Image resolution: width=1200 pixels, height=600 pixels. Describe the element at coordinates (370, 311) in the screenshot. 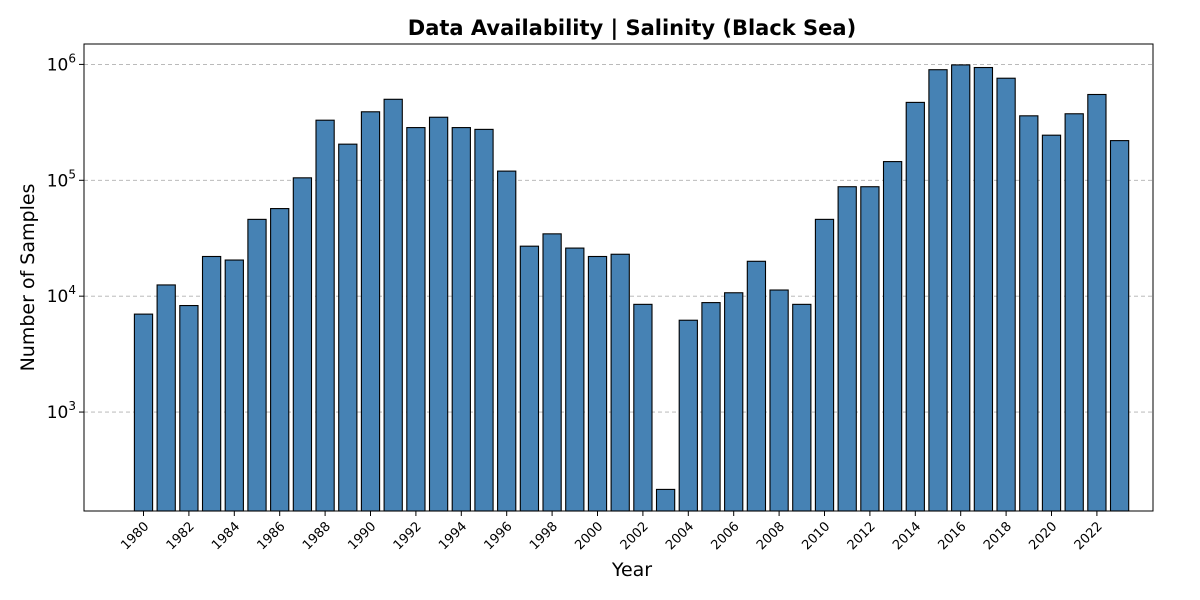

I see `bar-1990` at that location.